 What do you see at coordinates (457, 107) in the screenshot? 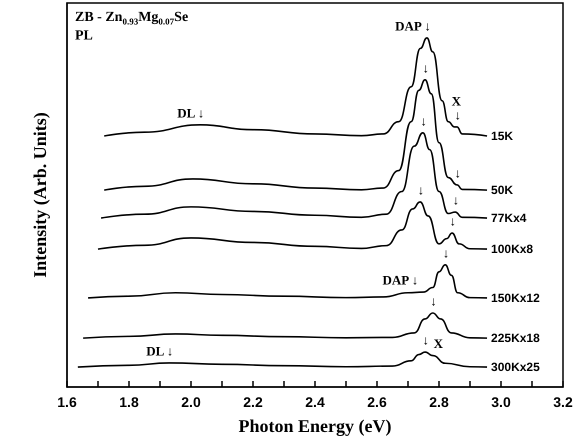
I see `annotation: X ↓` at bounding box center [457, 107].